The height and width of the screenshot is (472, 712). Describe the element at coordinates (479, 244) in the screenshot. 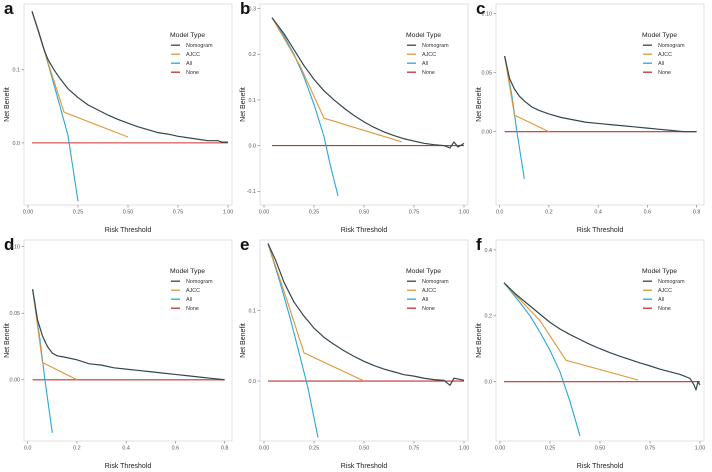

I see `panel-letter: f` at that location.